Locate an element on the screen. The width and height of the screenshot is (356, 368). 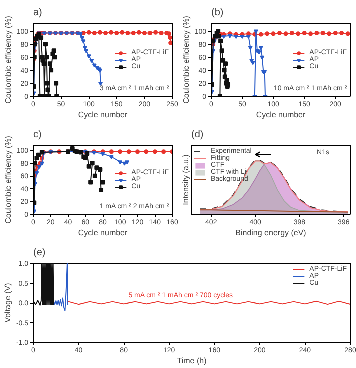
chart-title: a) is located at coordinates (38, 13).